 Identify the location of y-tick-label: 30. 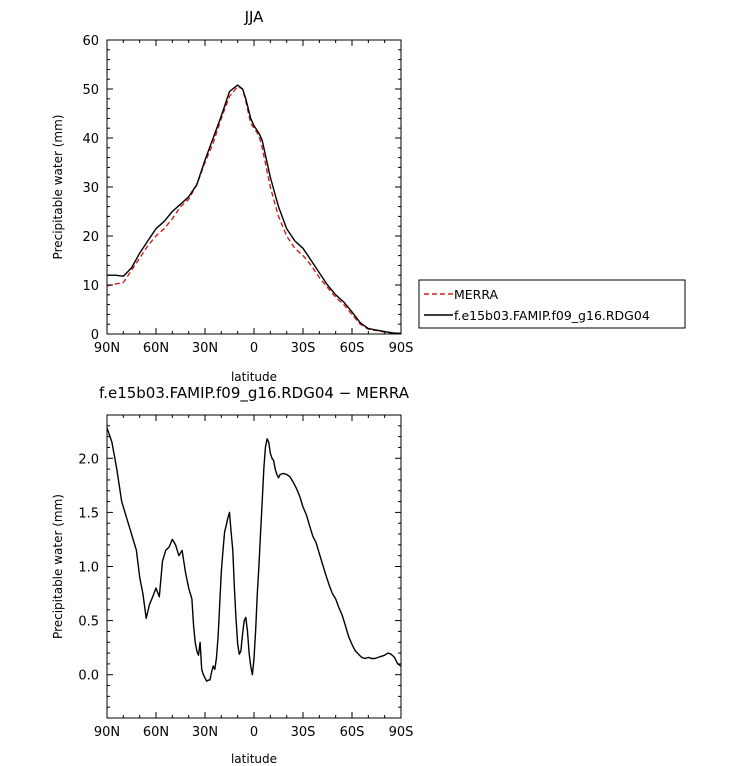
(90, 188).